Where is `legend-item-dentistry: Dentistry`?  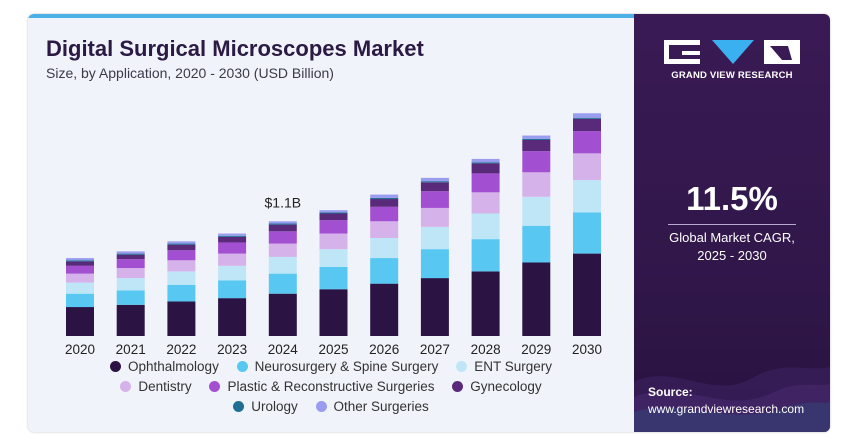 legend-item-dentistry: Dentistry is located at coordinates (156, 386).